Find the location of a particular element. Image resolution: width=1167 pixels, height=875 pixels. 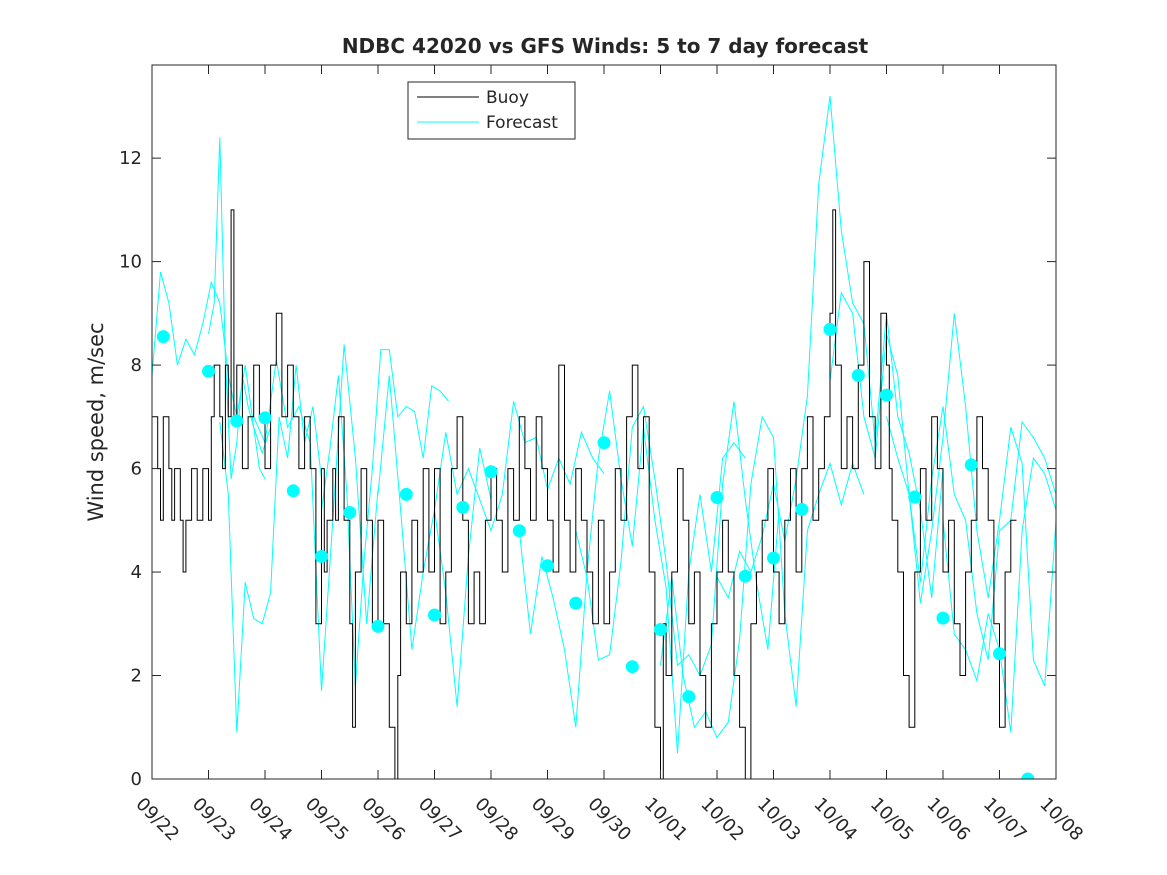

y-tick-label: 8 is located at coordinates (136, 365).